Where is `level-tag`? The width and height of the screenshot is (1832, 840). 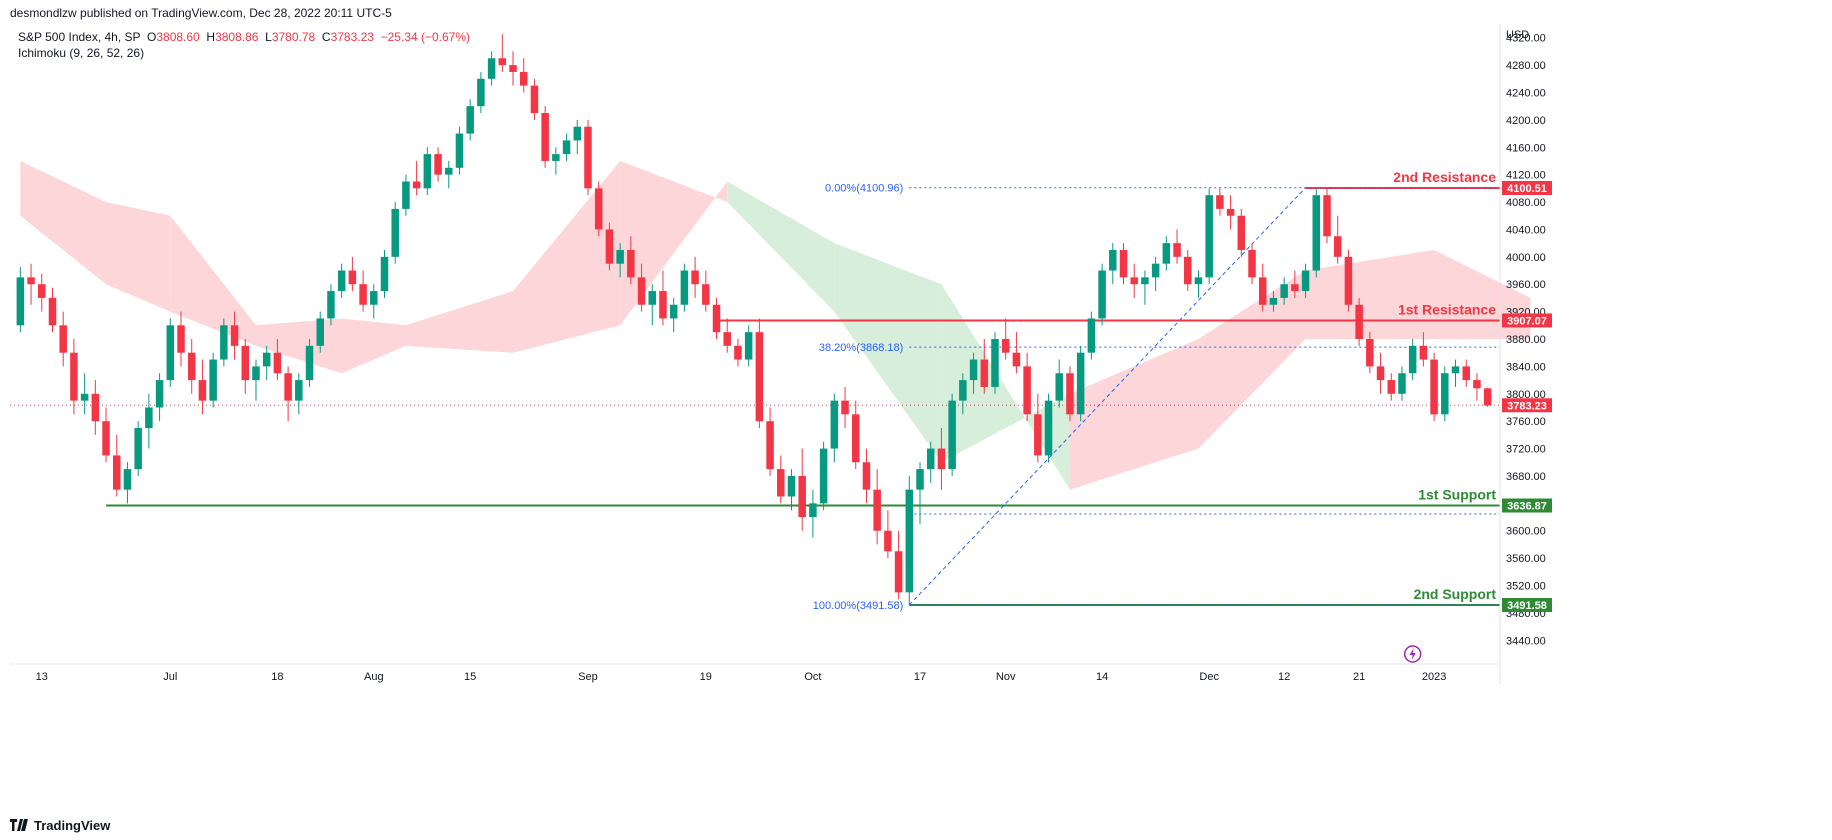
level-tag is located at coordinates (1527, 187).